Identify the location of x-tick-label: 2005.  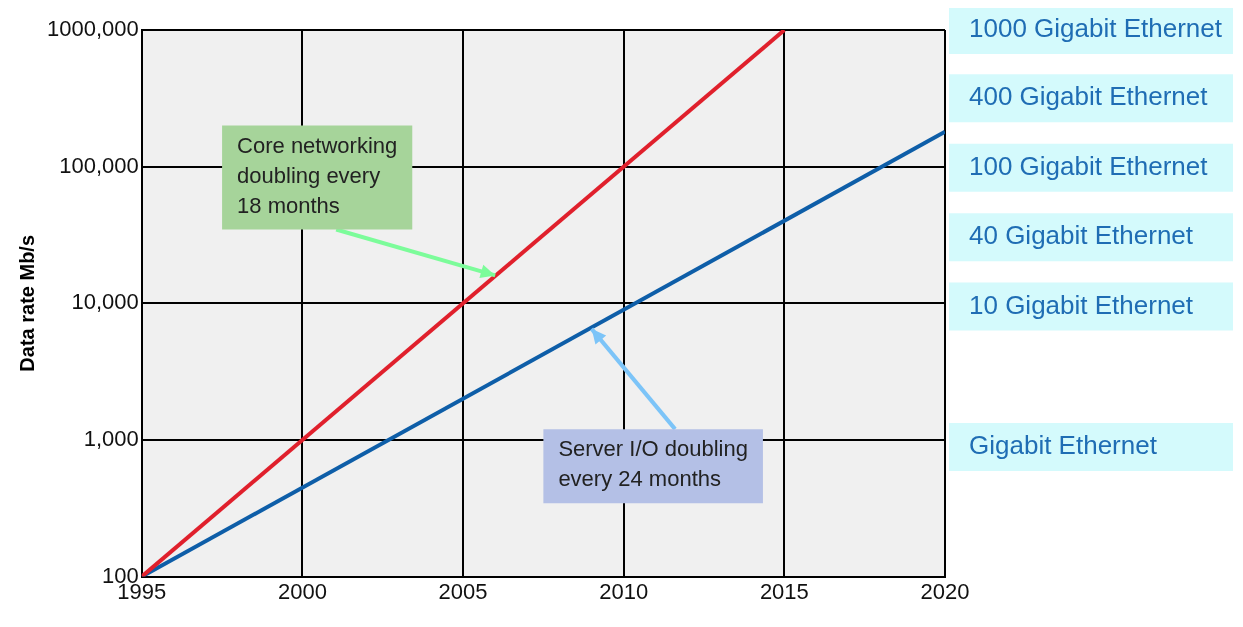
(463, 591).